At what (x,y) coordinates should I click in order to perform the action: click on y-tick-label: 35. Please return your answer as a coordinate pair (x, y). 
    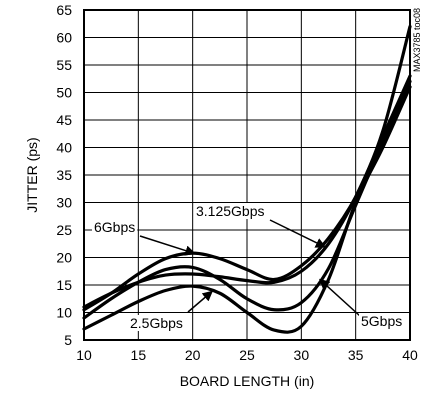
    Looking at the image, I should click on (64, 175).